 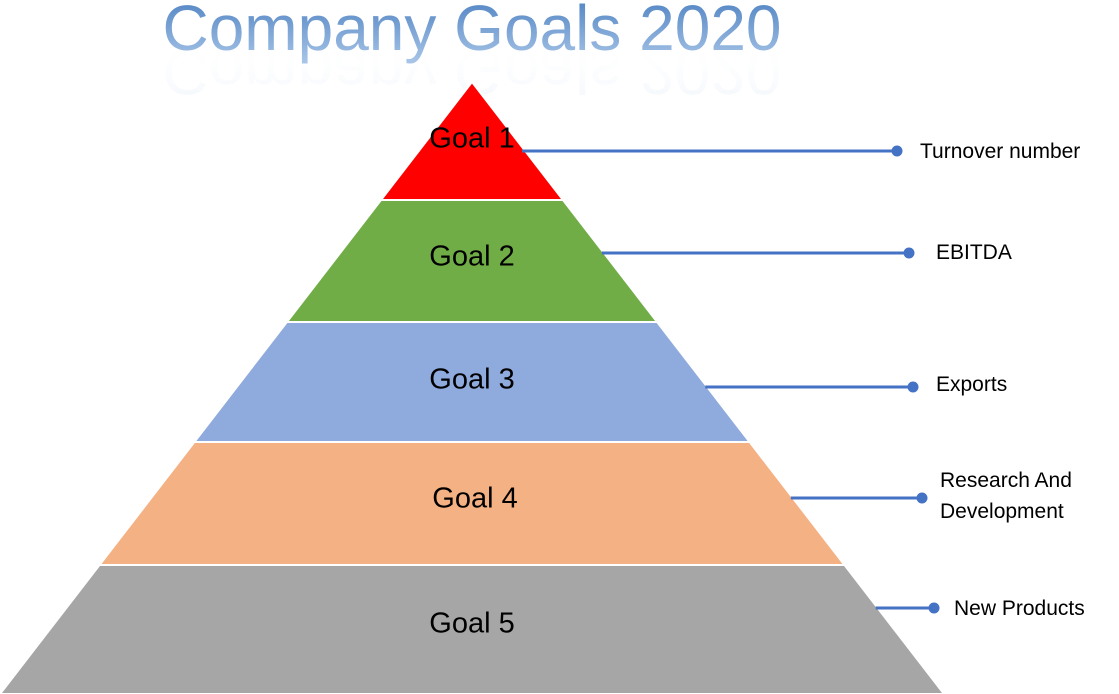 What do you see at coordinates (974, 252) in the screenshot?
I see `annotation-text-2: EBITDA` at bounding box center [974, 252].